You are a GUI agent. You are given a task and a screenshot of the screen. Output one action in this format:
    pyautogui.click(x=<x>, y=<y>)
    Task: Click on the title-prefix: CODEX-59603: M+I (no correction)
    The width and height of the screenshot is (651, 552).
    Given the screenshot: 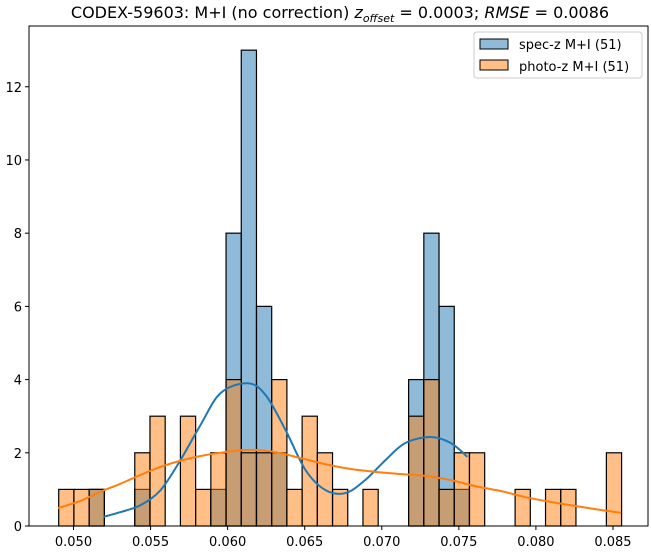 What is the action you would take?
    pyautogui.click(x=213, y=12)
    